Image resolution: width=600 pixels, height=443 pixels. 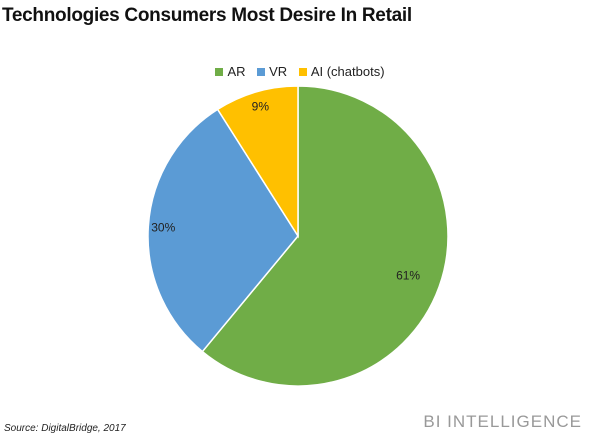 What do you see at coordinates (408, 276) in the screenshot?
I see `data-label: 61%` at bounding box center [408, 276].